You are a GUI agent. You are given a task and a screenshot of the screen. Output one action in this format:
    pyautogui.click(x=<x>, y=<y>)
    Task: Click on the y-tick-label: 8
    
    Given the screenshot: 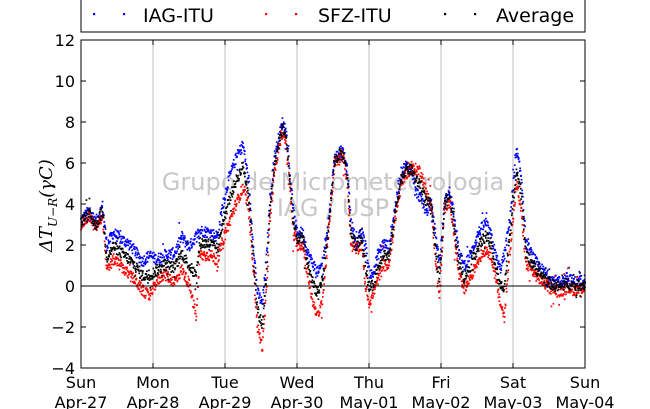 What is the action you would take?
    pyautogui.click(x=70, y=122)
    